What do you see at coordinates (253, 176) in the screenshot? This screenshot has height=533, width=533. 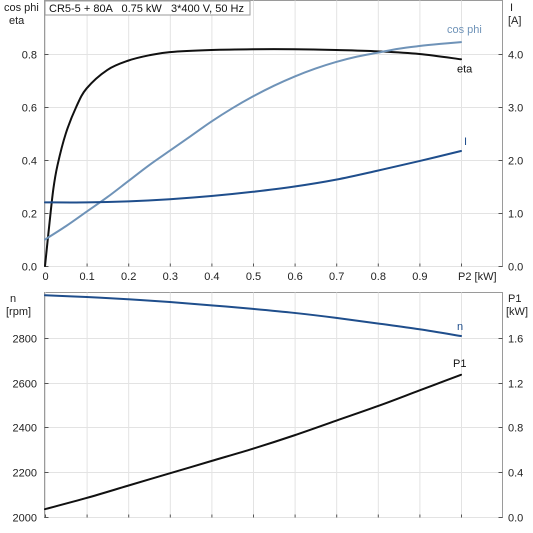 I see `series-line-i` at bounding box center [253, 176].